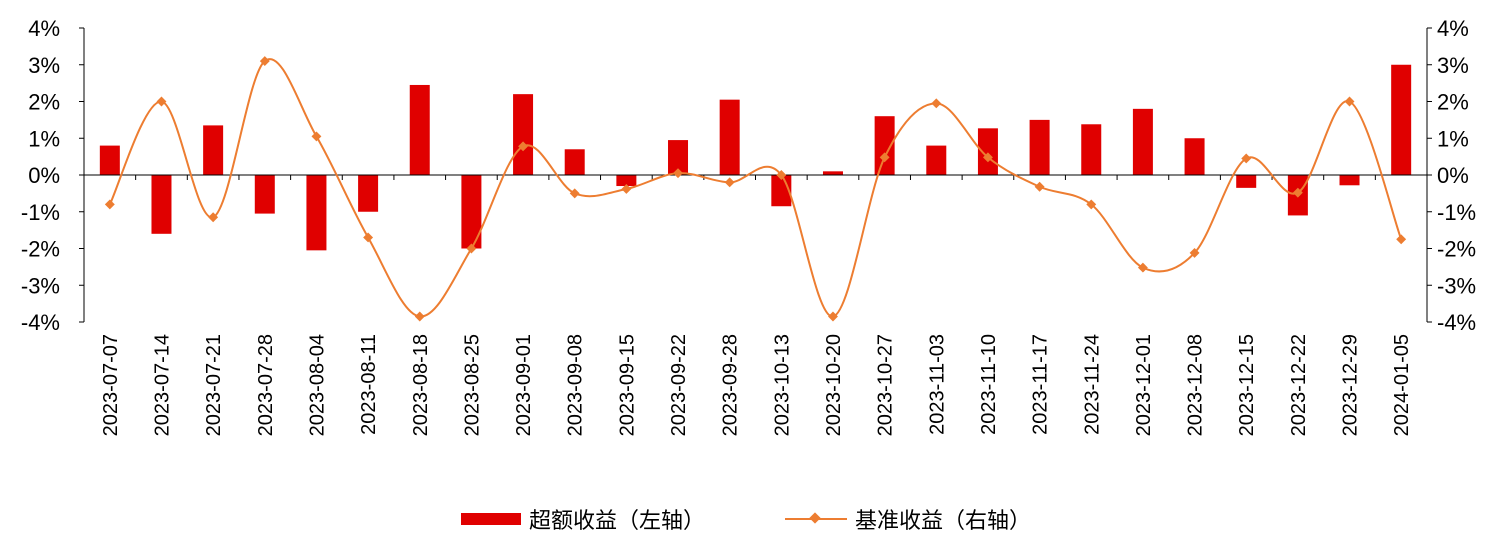  Describe the element at coordinates (1351, 385) in the screenshot. I see `x-tick-label-2023-12-29: 2023-12-29` at that location.